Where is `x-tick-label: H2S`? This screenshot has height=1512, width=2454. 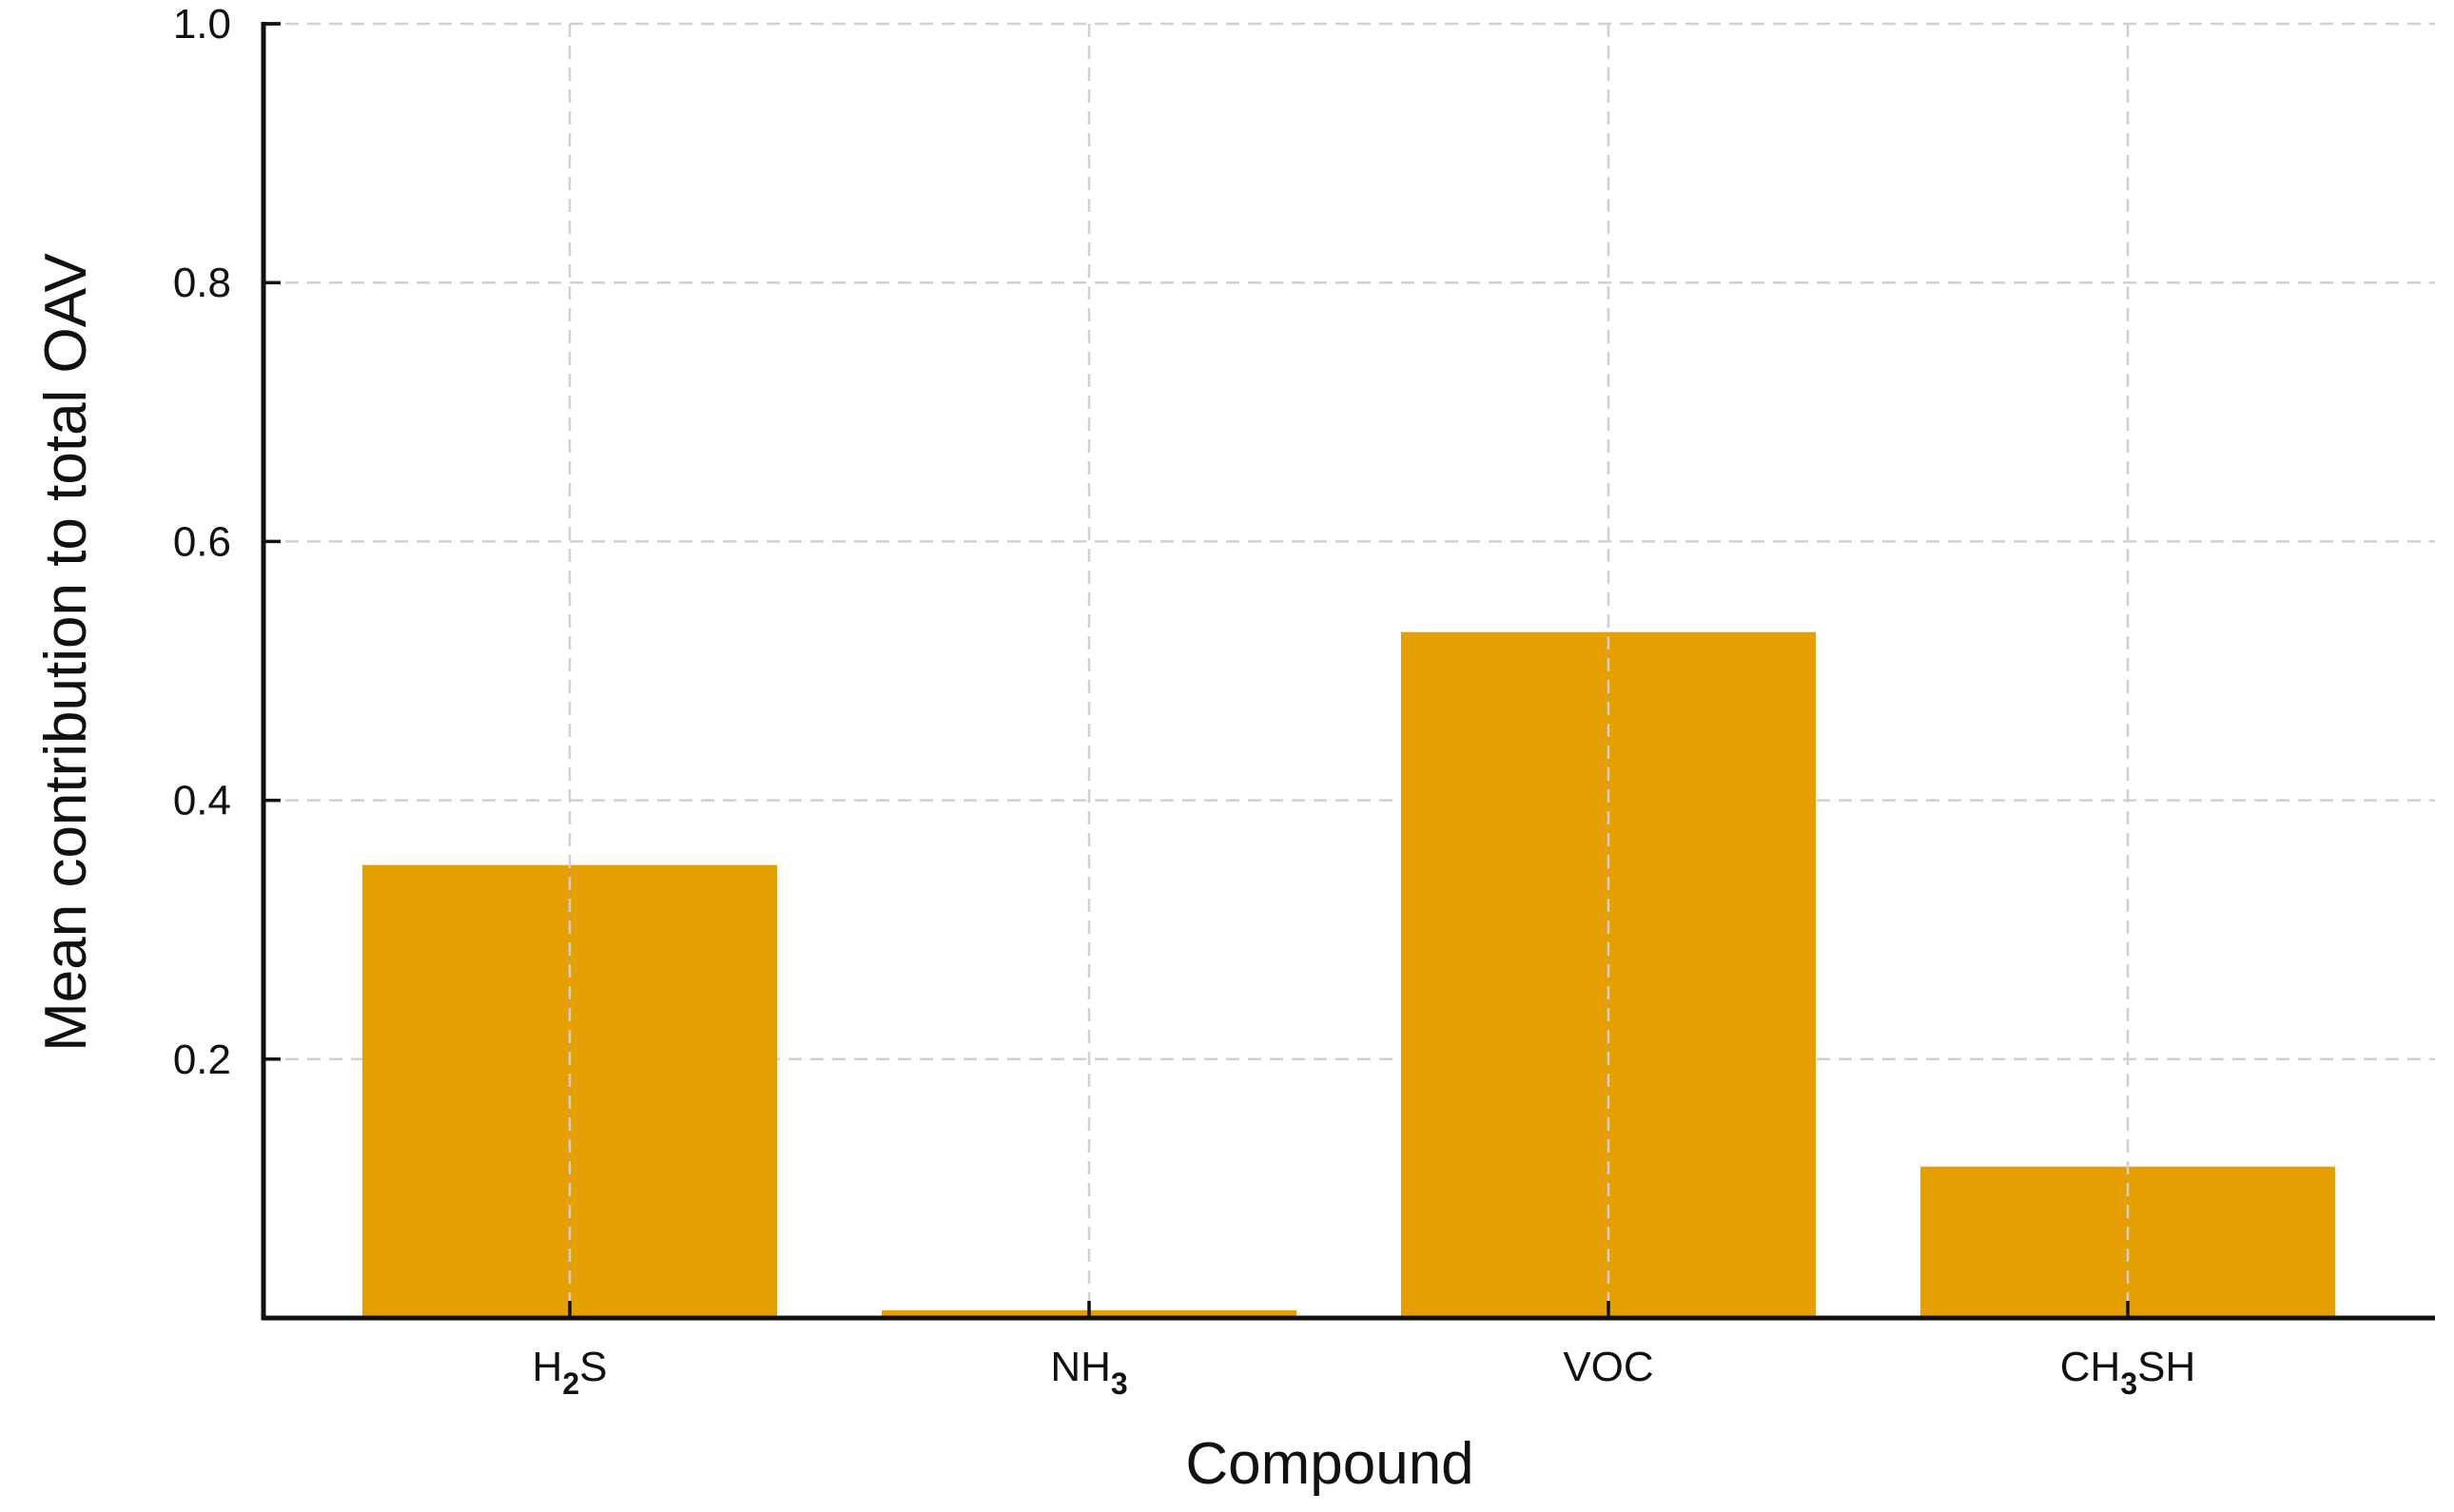 x-tick-label: H2S is located at coordinates (570, 1373).